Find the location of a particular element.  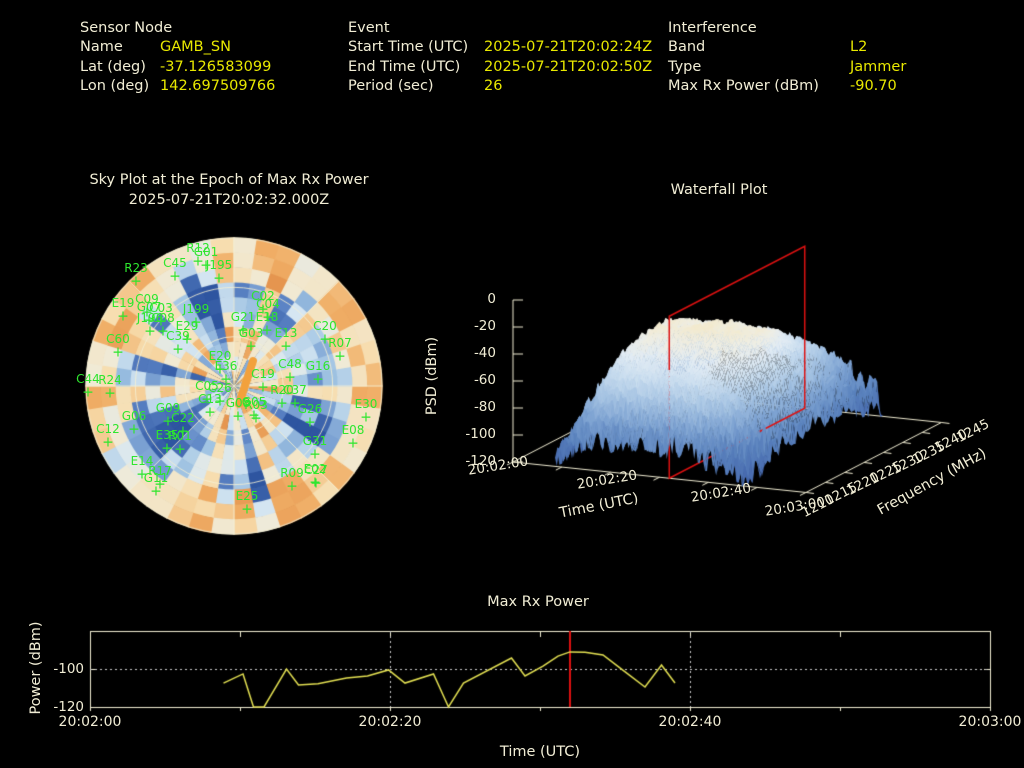

satellite-label: R17 is located at coordinates (160, 471).